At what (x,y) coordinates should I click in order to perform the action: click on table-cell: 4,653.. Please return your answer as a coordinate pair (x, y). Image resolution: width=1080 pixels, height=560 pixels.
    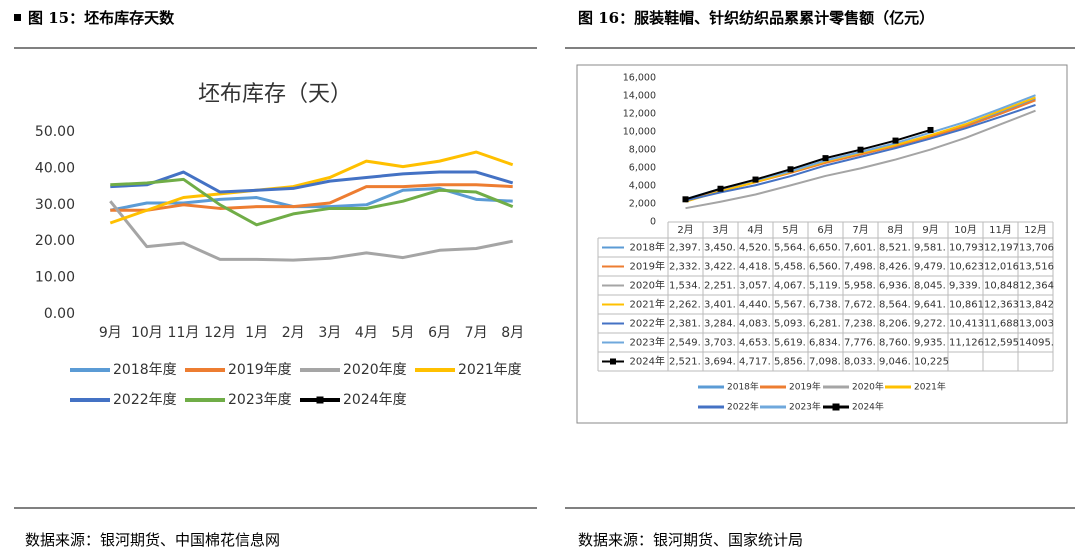
    Looking at the image, I should click on (755, 343).